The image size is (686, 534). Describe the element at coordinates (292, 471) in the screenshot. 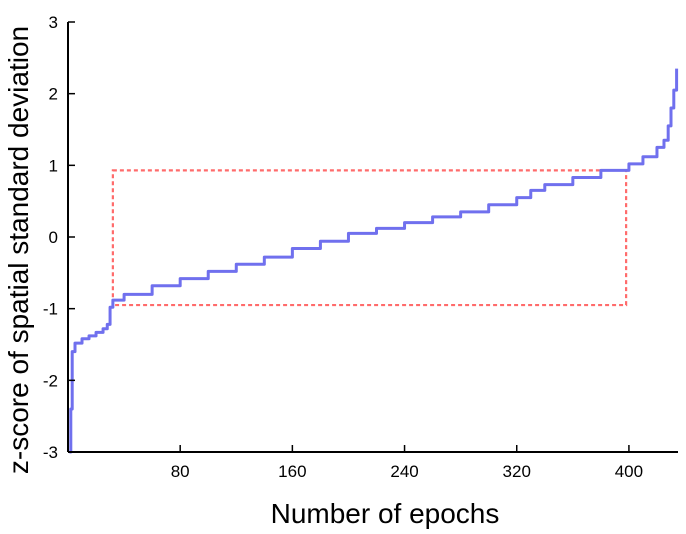

I see `x-tick-label: 160` at that location.